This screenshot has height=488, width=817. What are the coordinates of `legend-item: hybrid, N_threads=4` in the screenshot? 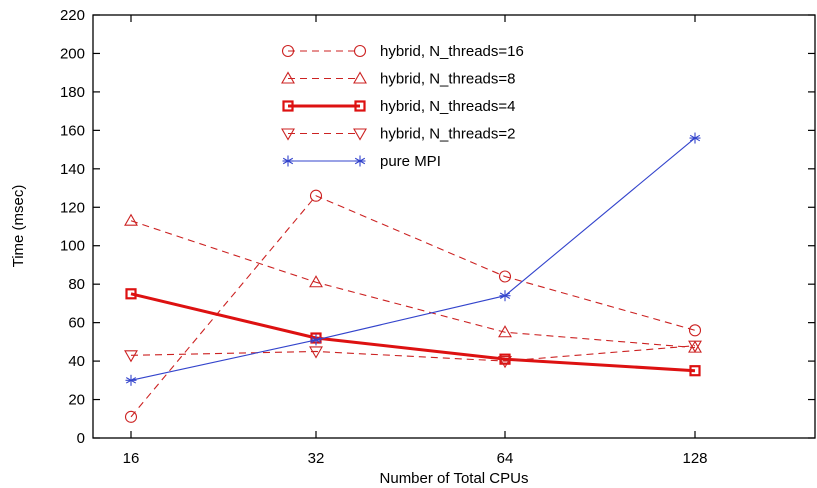 It's located at (399, 106).